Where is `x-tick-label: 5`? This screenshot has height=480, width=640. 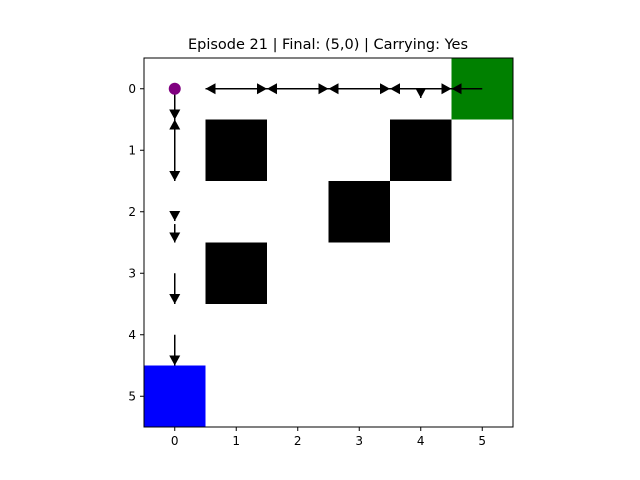
x-tick-label: 5 is located at coordinates (482, 441).